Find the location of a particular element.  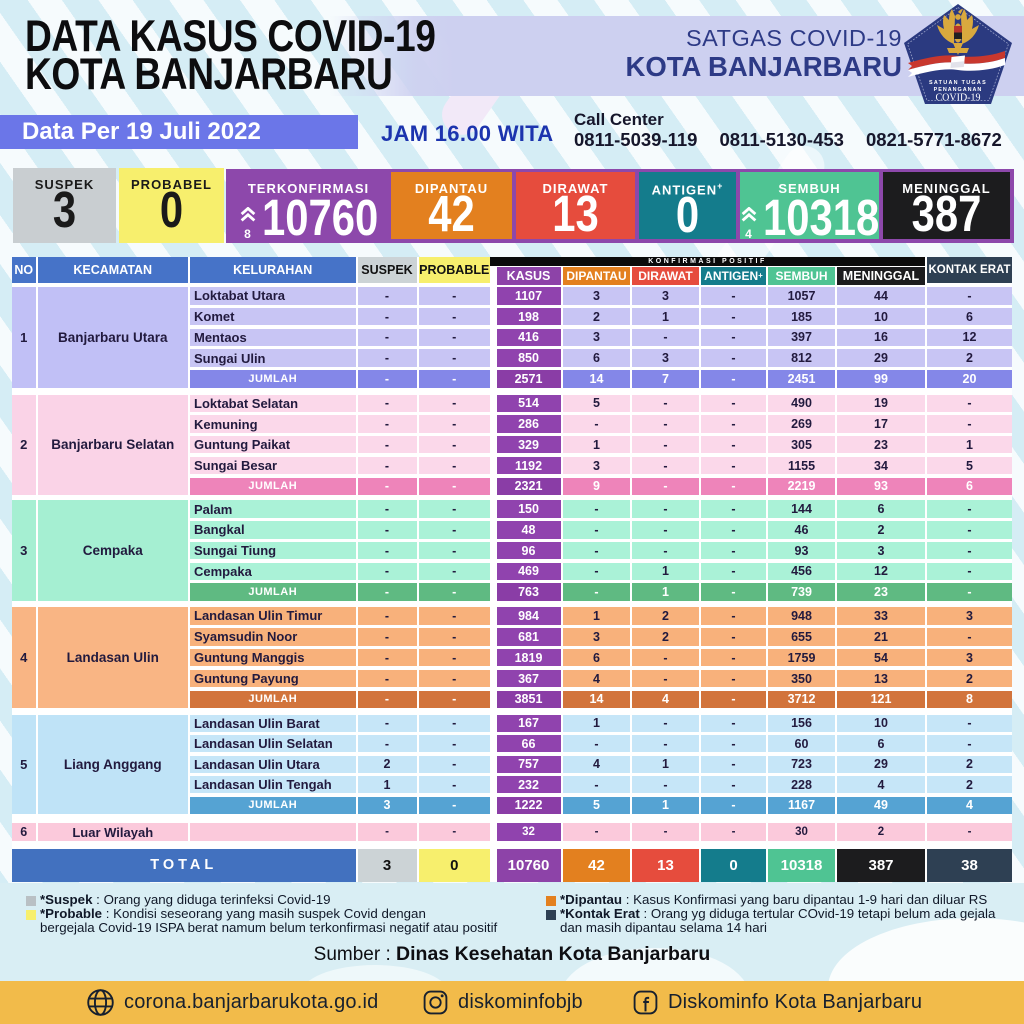

svg-text: SATUAN TUGAS is located at coordinates (958, 83).